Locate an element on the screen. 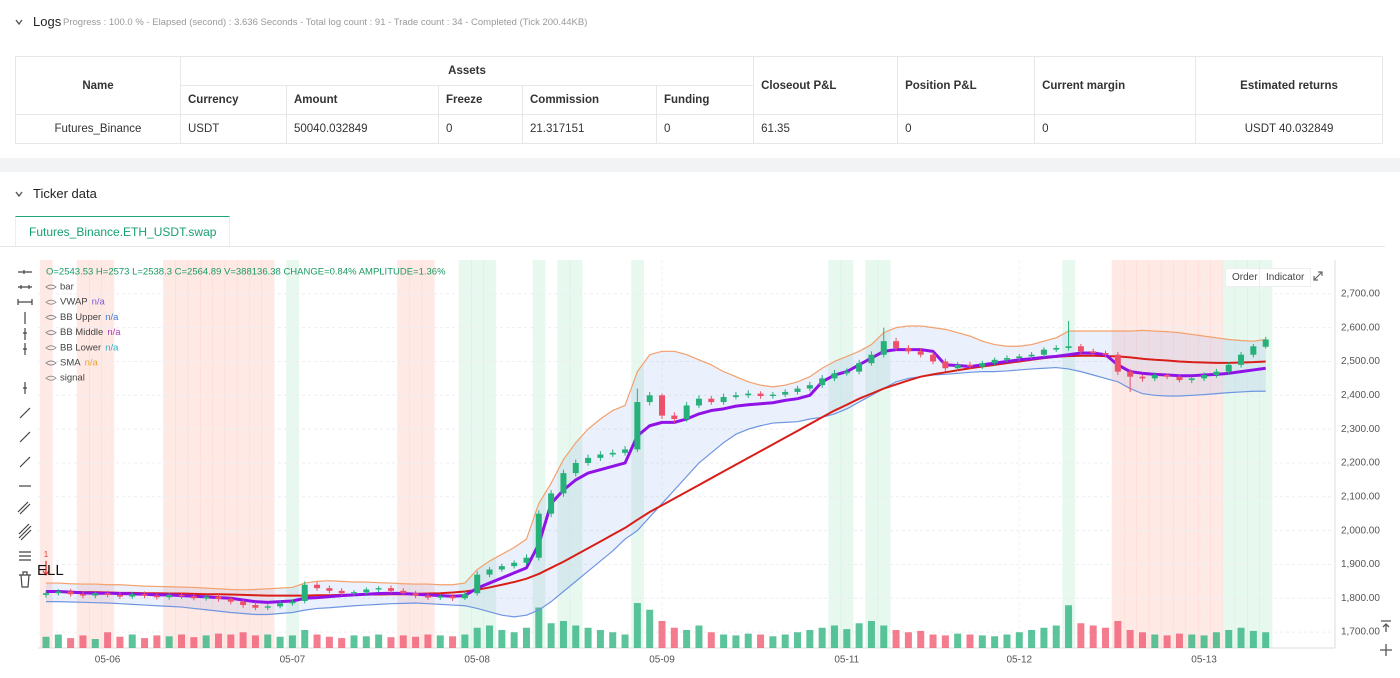 The width and height of the screenshot is (1400, 678). order-button: Order is located at coordinates (1245, 277).